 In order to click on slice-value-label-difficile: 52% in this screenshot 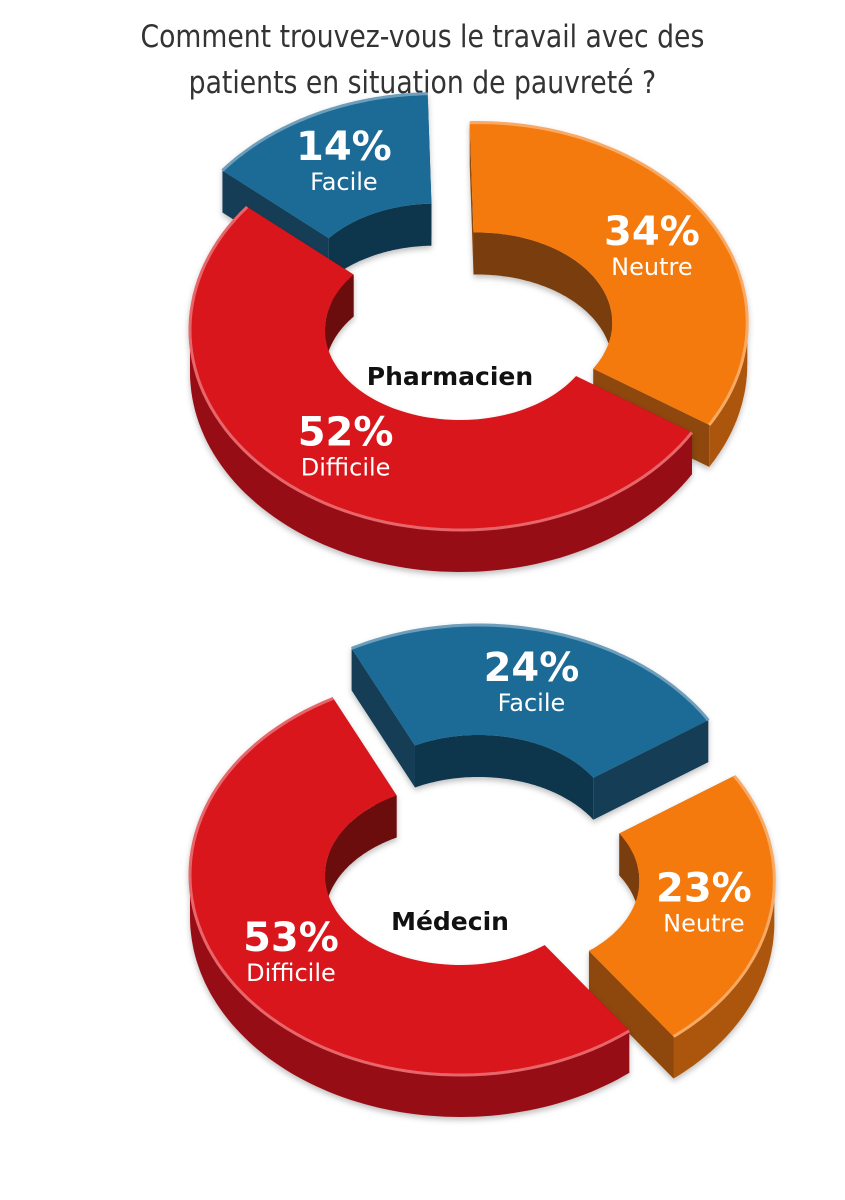, I will do `click(346, 433)`.